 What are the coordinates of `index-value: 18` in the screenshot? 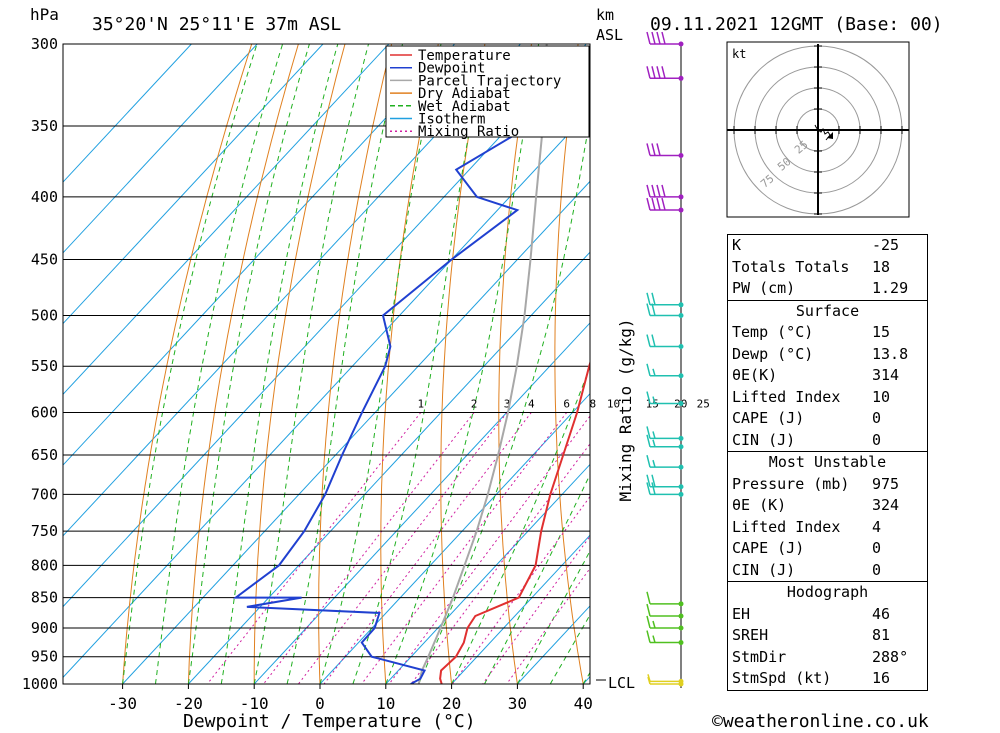 It's located at (881, 266).